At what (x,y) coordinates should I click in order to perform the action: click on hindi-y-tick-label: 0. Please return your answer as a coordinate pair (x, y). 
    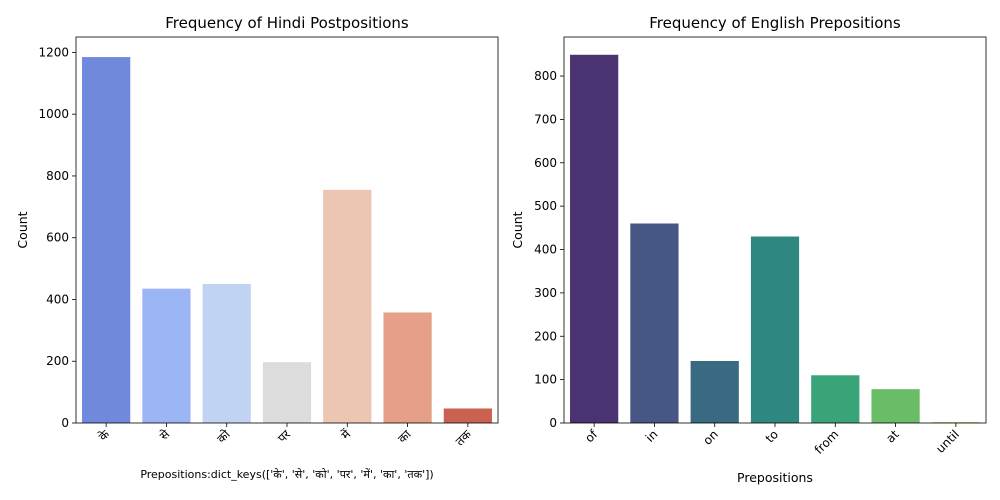
    Looking at the image, I should click on (65, 423).